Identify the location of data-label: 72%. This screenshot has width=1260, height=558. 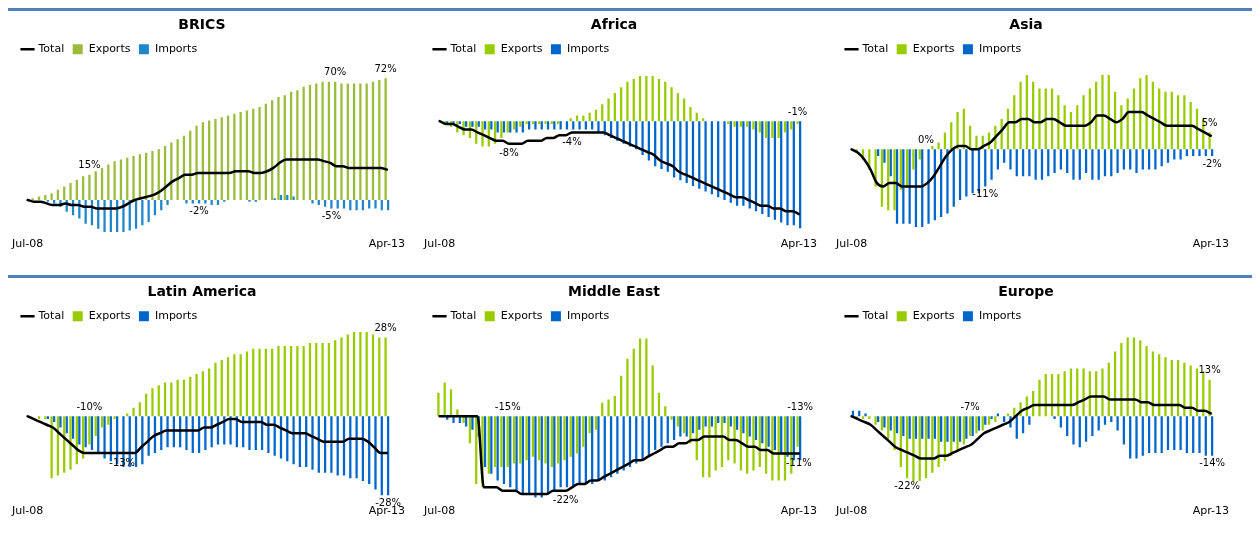
(385, 68).